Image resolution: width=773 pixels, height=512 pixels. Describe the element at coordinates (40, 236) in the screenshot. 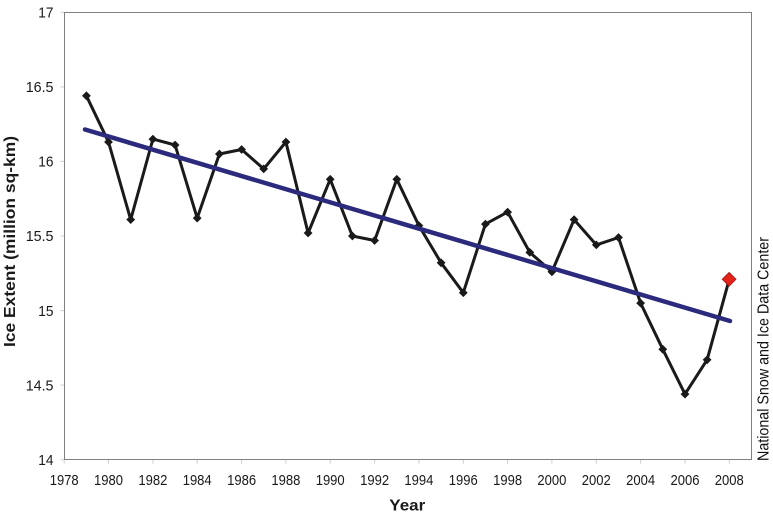

I see `svg-text: 15.5` at that location.